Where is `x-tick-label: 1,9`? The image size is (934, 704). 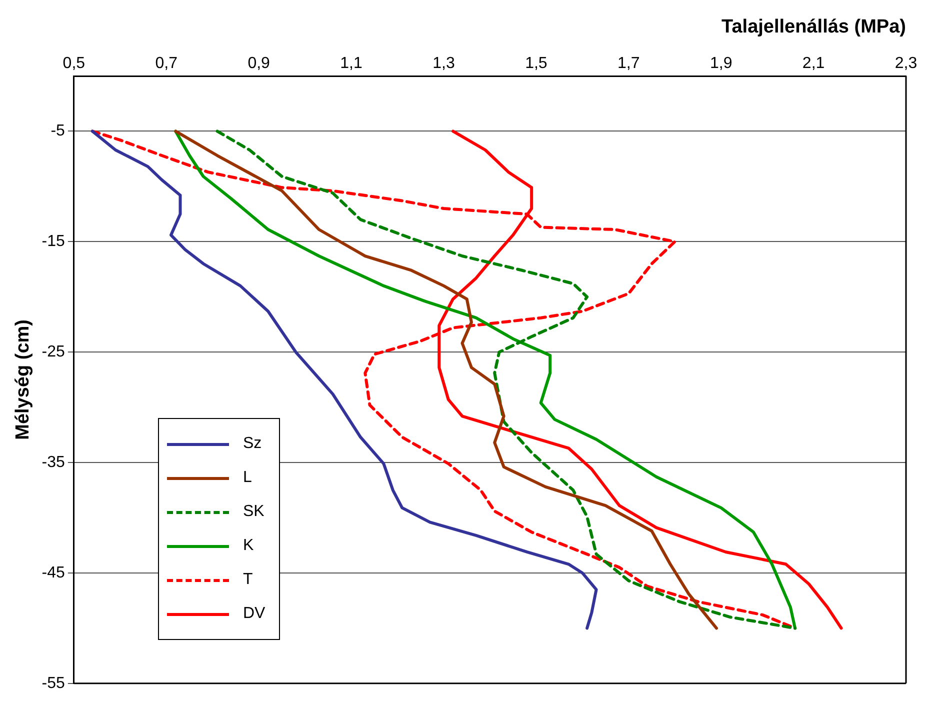 x-tick-label: 1,9 is located at coordinates (721, 63).